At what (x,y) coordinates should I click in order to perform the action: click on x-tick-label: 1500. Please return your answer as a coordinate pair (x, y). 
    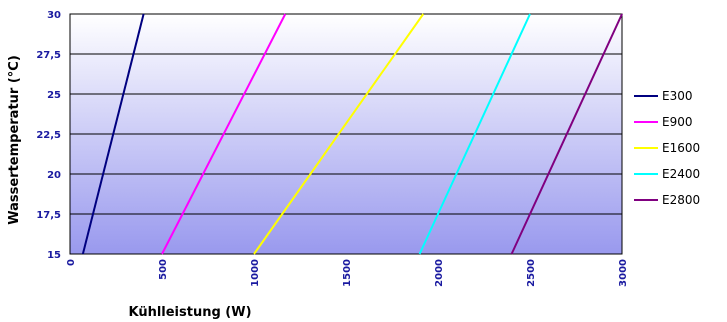
    Looking at the image, I should click on (347, 273).